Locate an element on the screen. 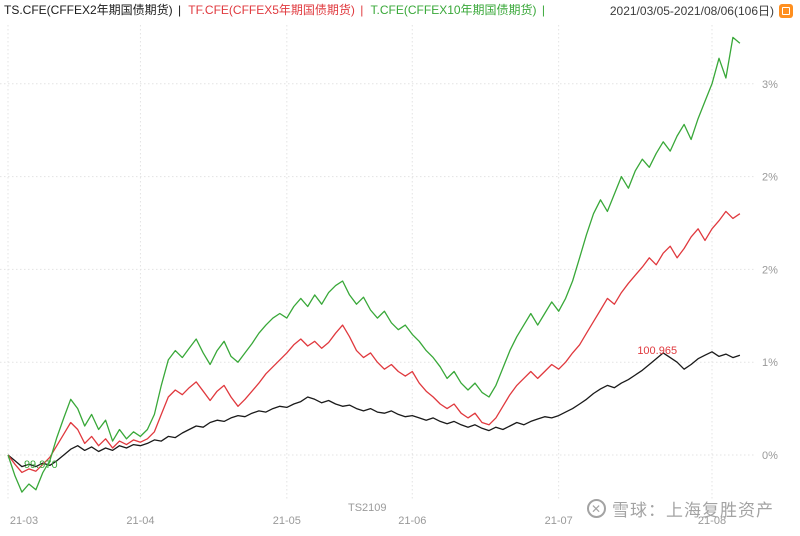 The width and height of the screenshot is (800, 536). date-range-label: 2021/03/05-2021/08/06(106日) is located at coordinates (691, 11).